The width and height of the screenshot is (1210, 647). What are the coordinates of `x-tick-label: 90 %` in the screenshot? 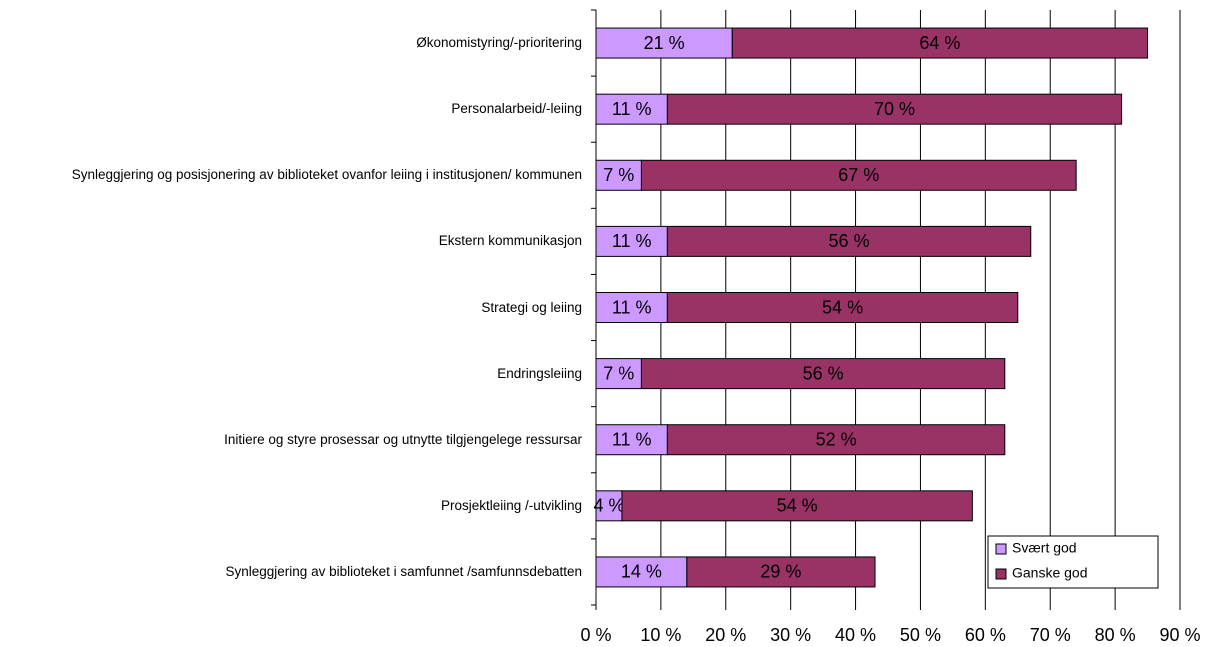 It's located at (1179, 635).